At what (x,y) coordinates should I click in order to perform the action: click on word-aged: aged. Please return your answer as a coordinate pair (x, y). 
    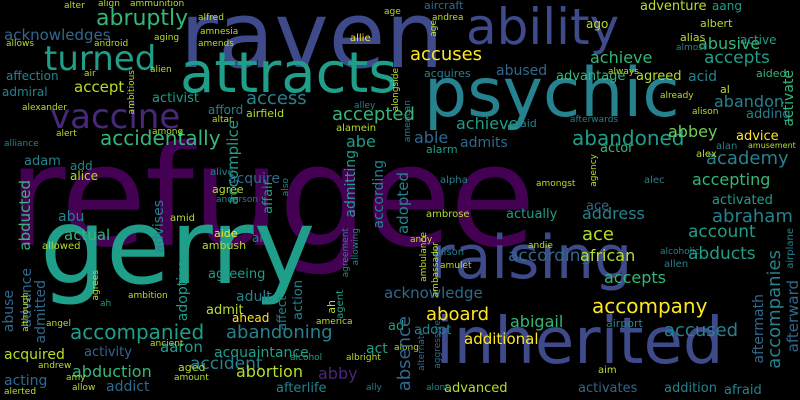
    Looking at the image, I should click on (192, 367).